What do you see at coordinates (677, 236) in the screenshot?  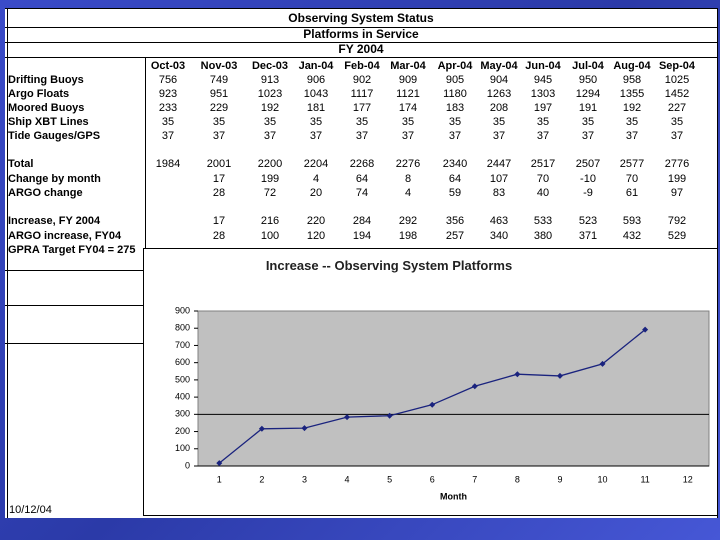 I see `cell: 529` at bounding box center [677, 236].